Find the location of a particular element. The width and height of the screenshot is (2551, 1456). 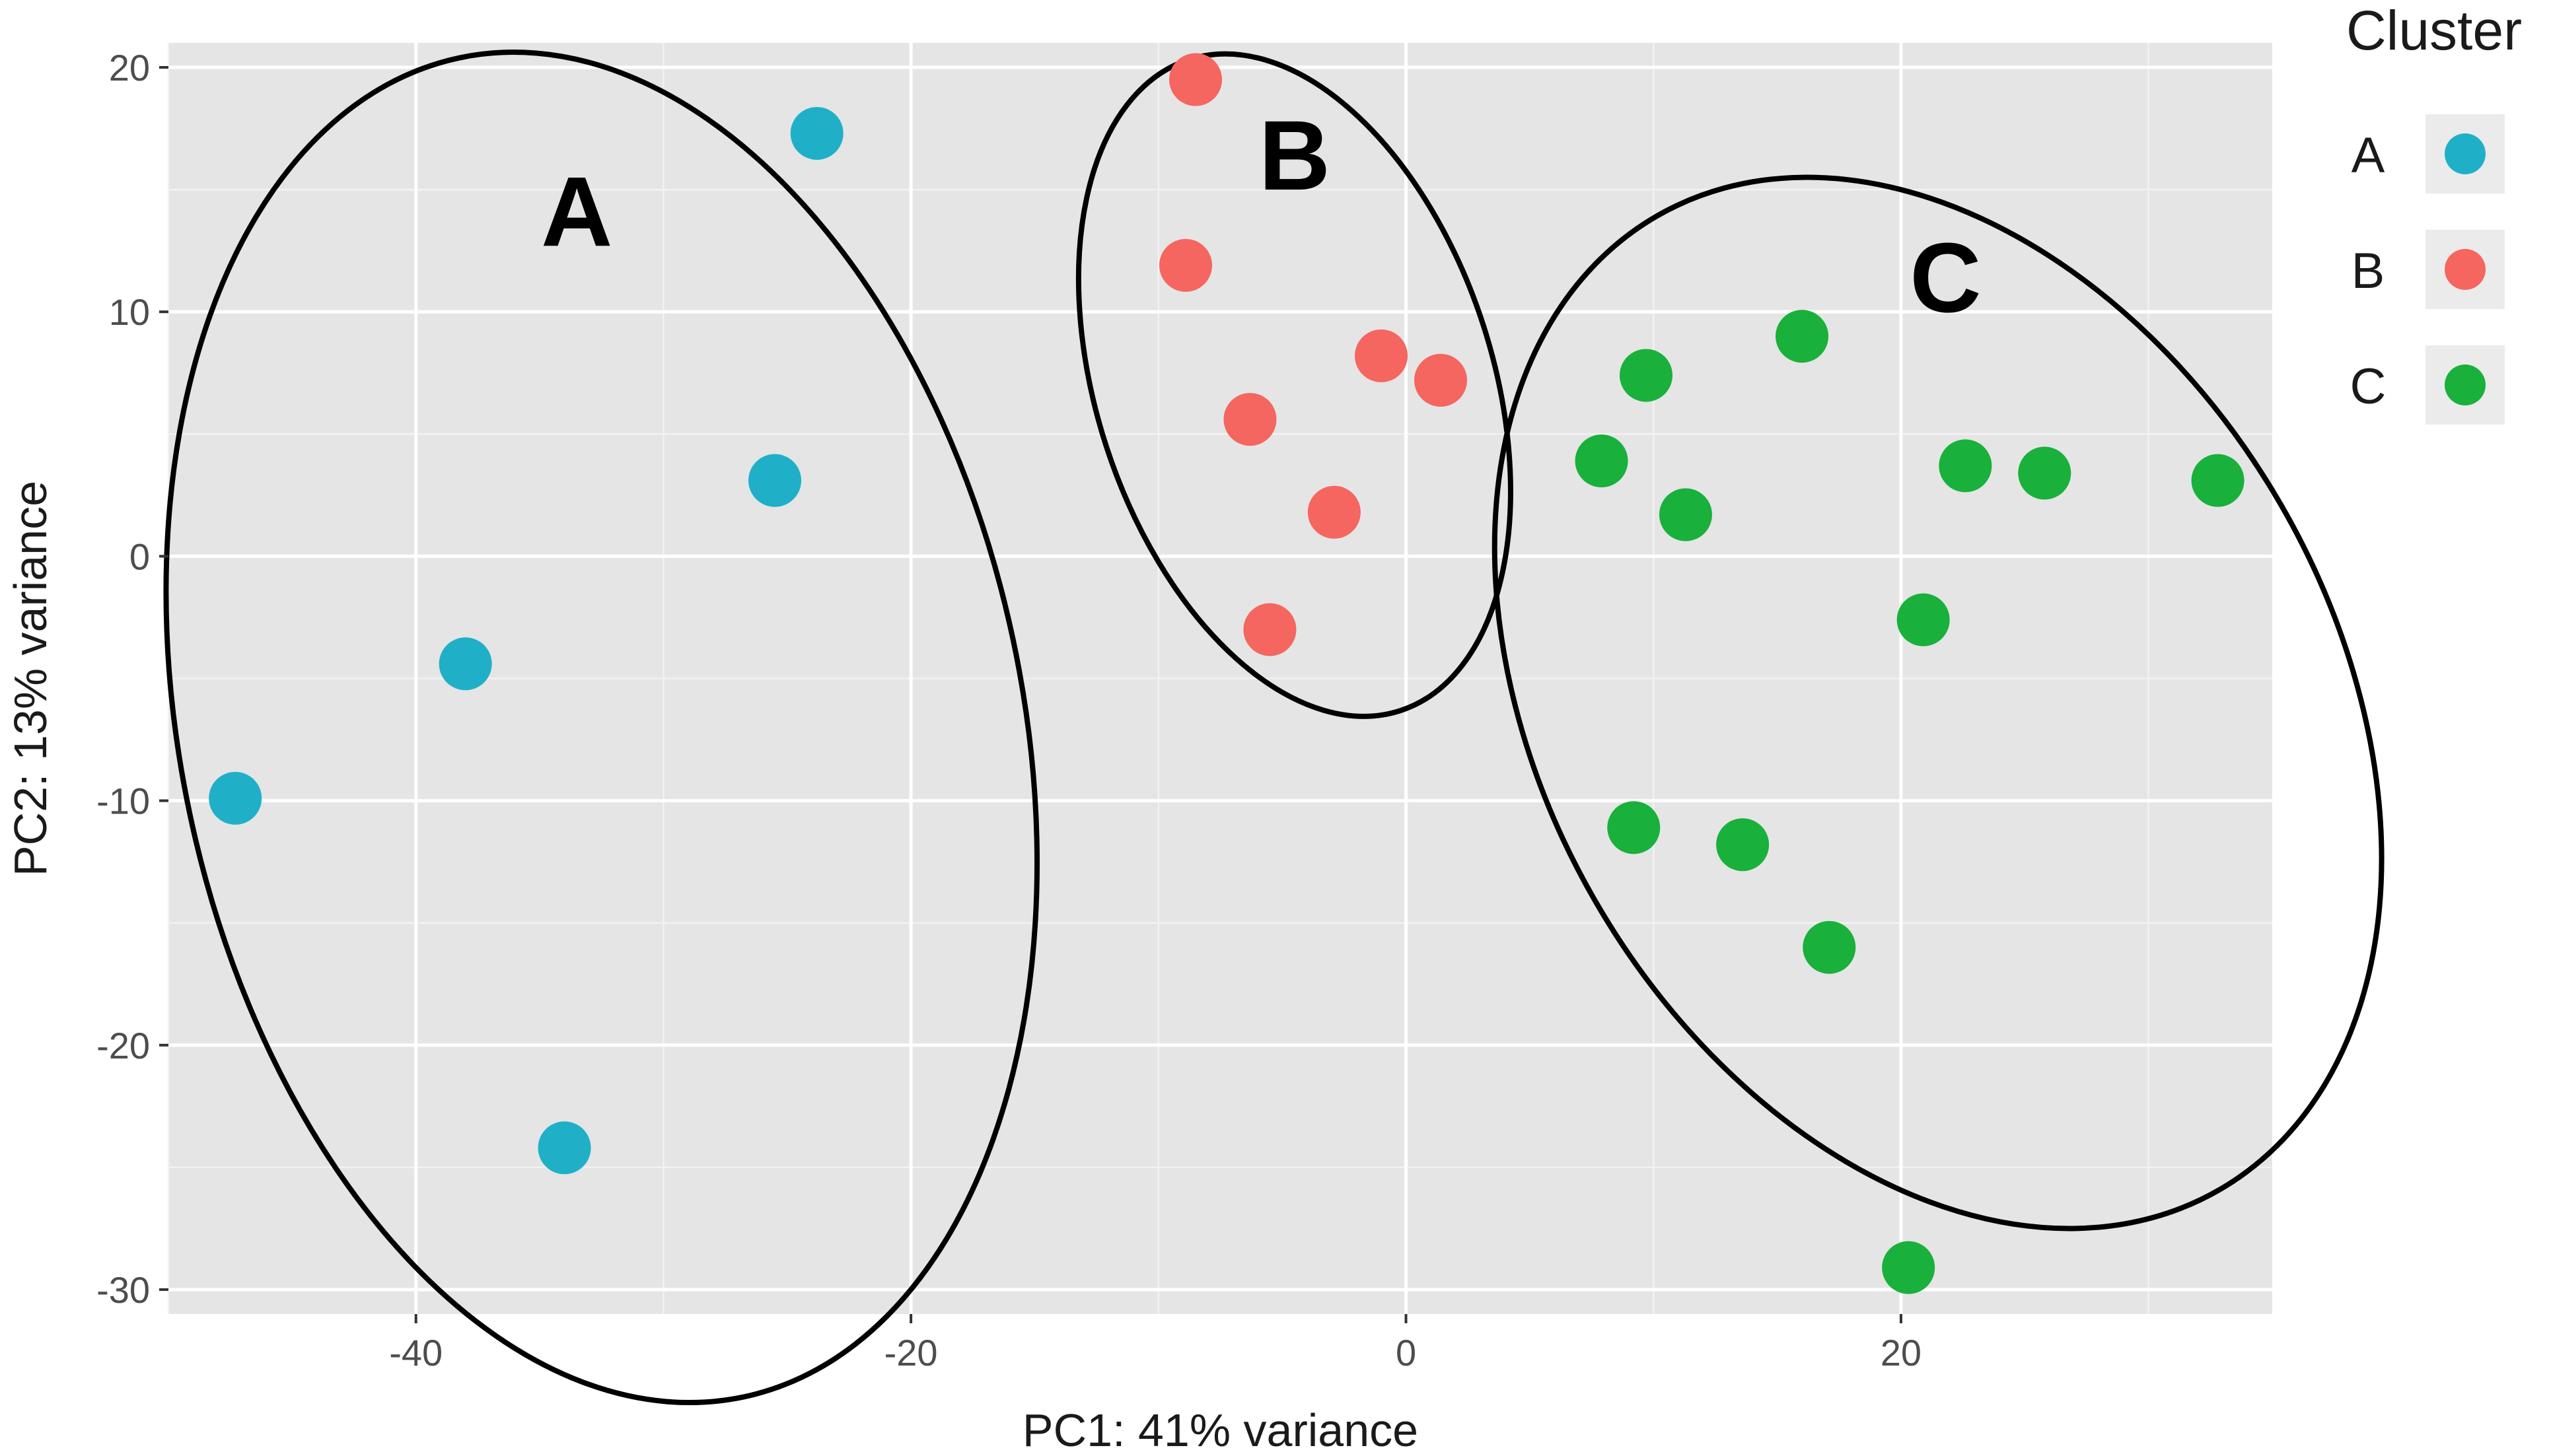

x-tick-label: 20 is located at coordinates (1901, 1352).